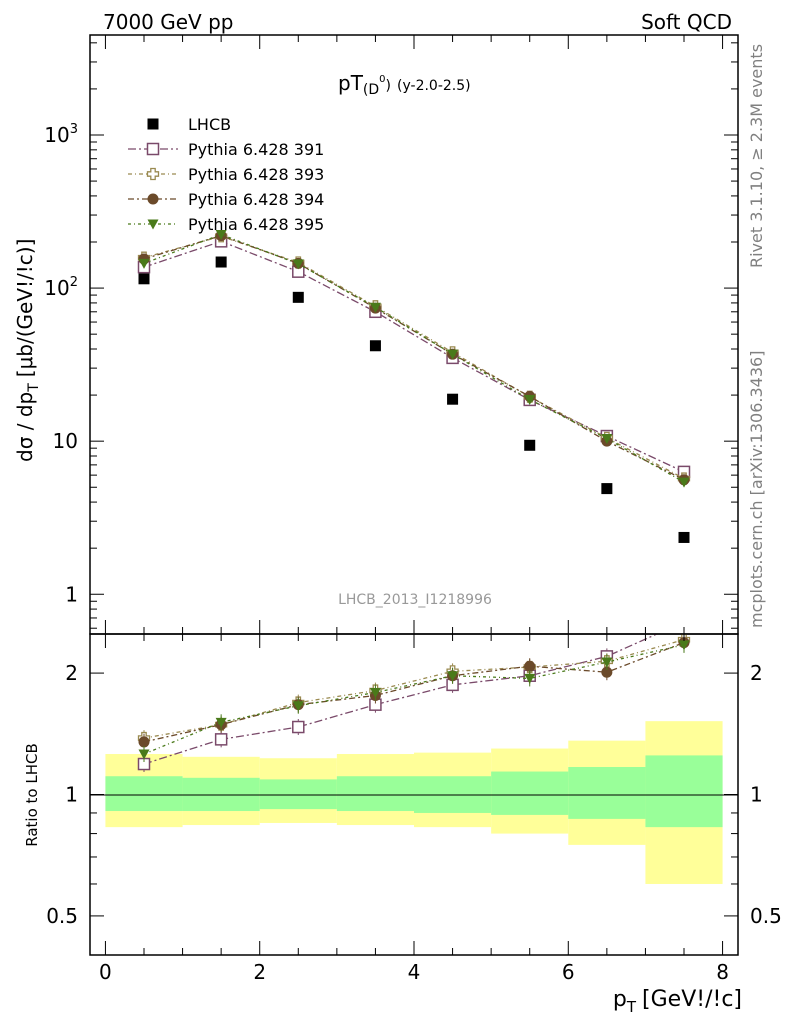  I want to click on main-y-tick-label-exponent: 2, so click(74, 282).